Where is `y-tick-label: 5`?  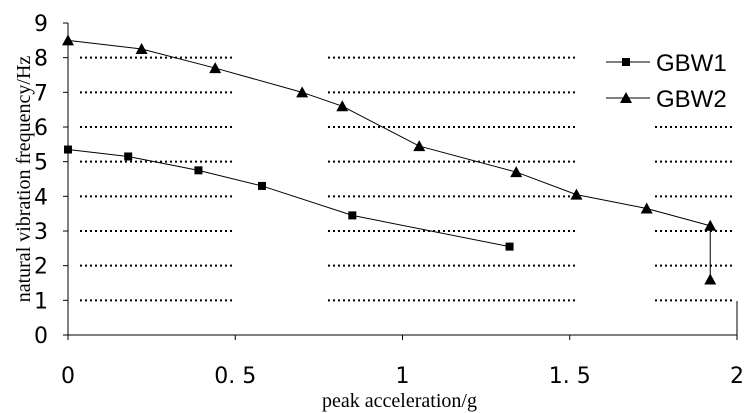 y-tick-label: 5 is located at coordinates (41, 163).